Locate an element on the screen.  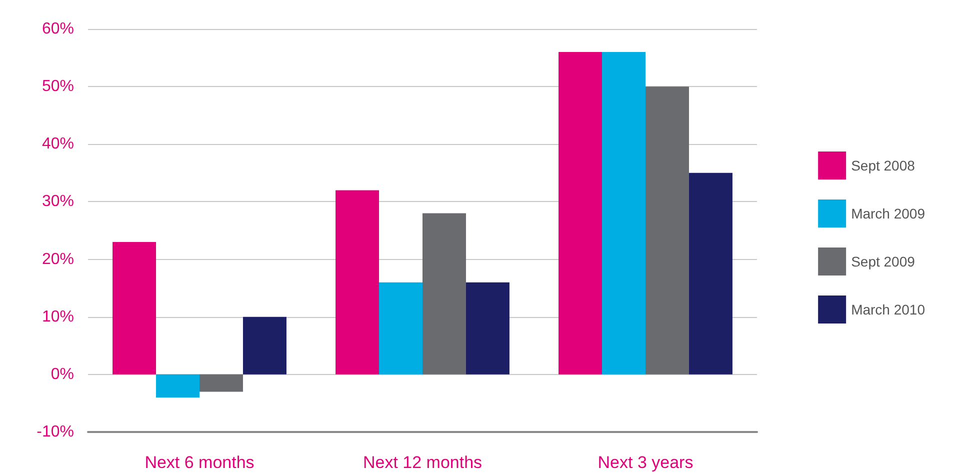
legend-label: Sept 2009 is located at coordinates (883, 262).